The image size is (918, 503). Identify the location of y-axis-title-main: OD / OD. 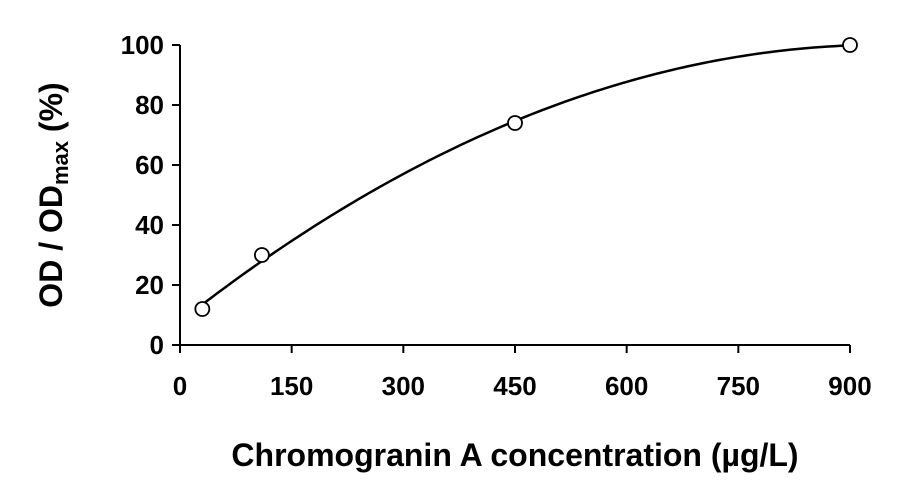
(51, 246).